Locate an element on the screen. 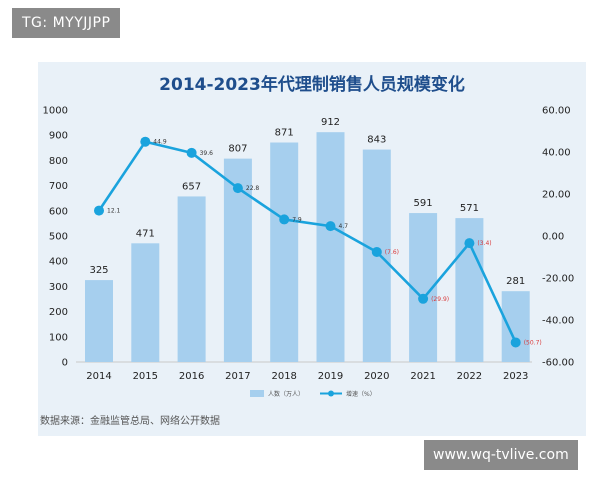 This screenshot has height=480, width=600. legend-bar-label: 人数（万人） is located at coordinates (286, 394).